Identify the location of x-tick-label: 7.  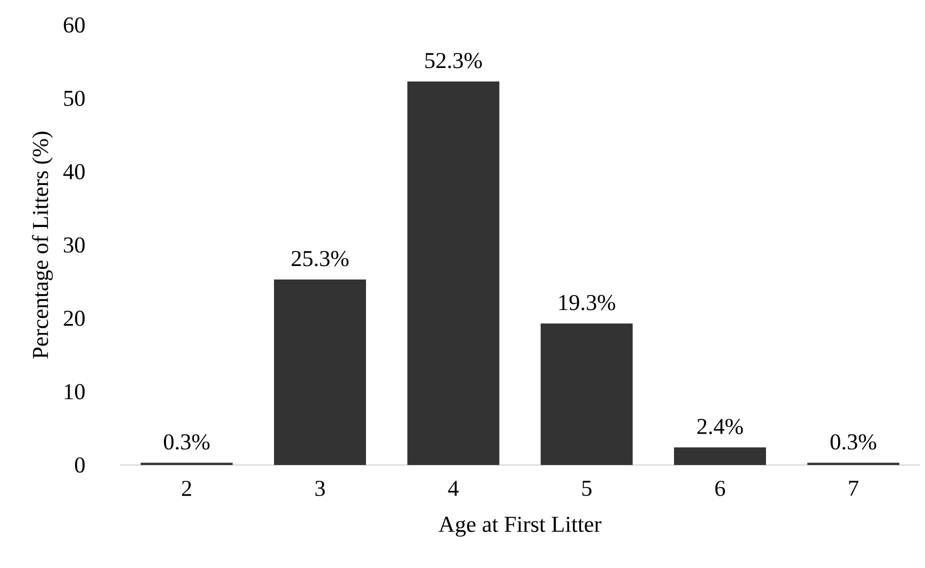
(853, 488).